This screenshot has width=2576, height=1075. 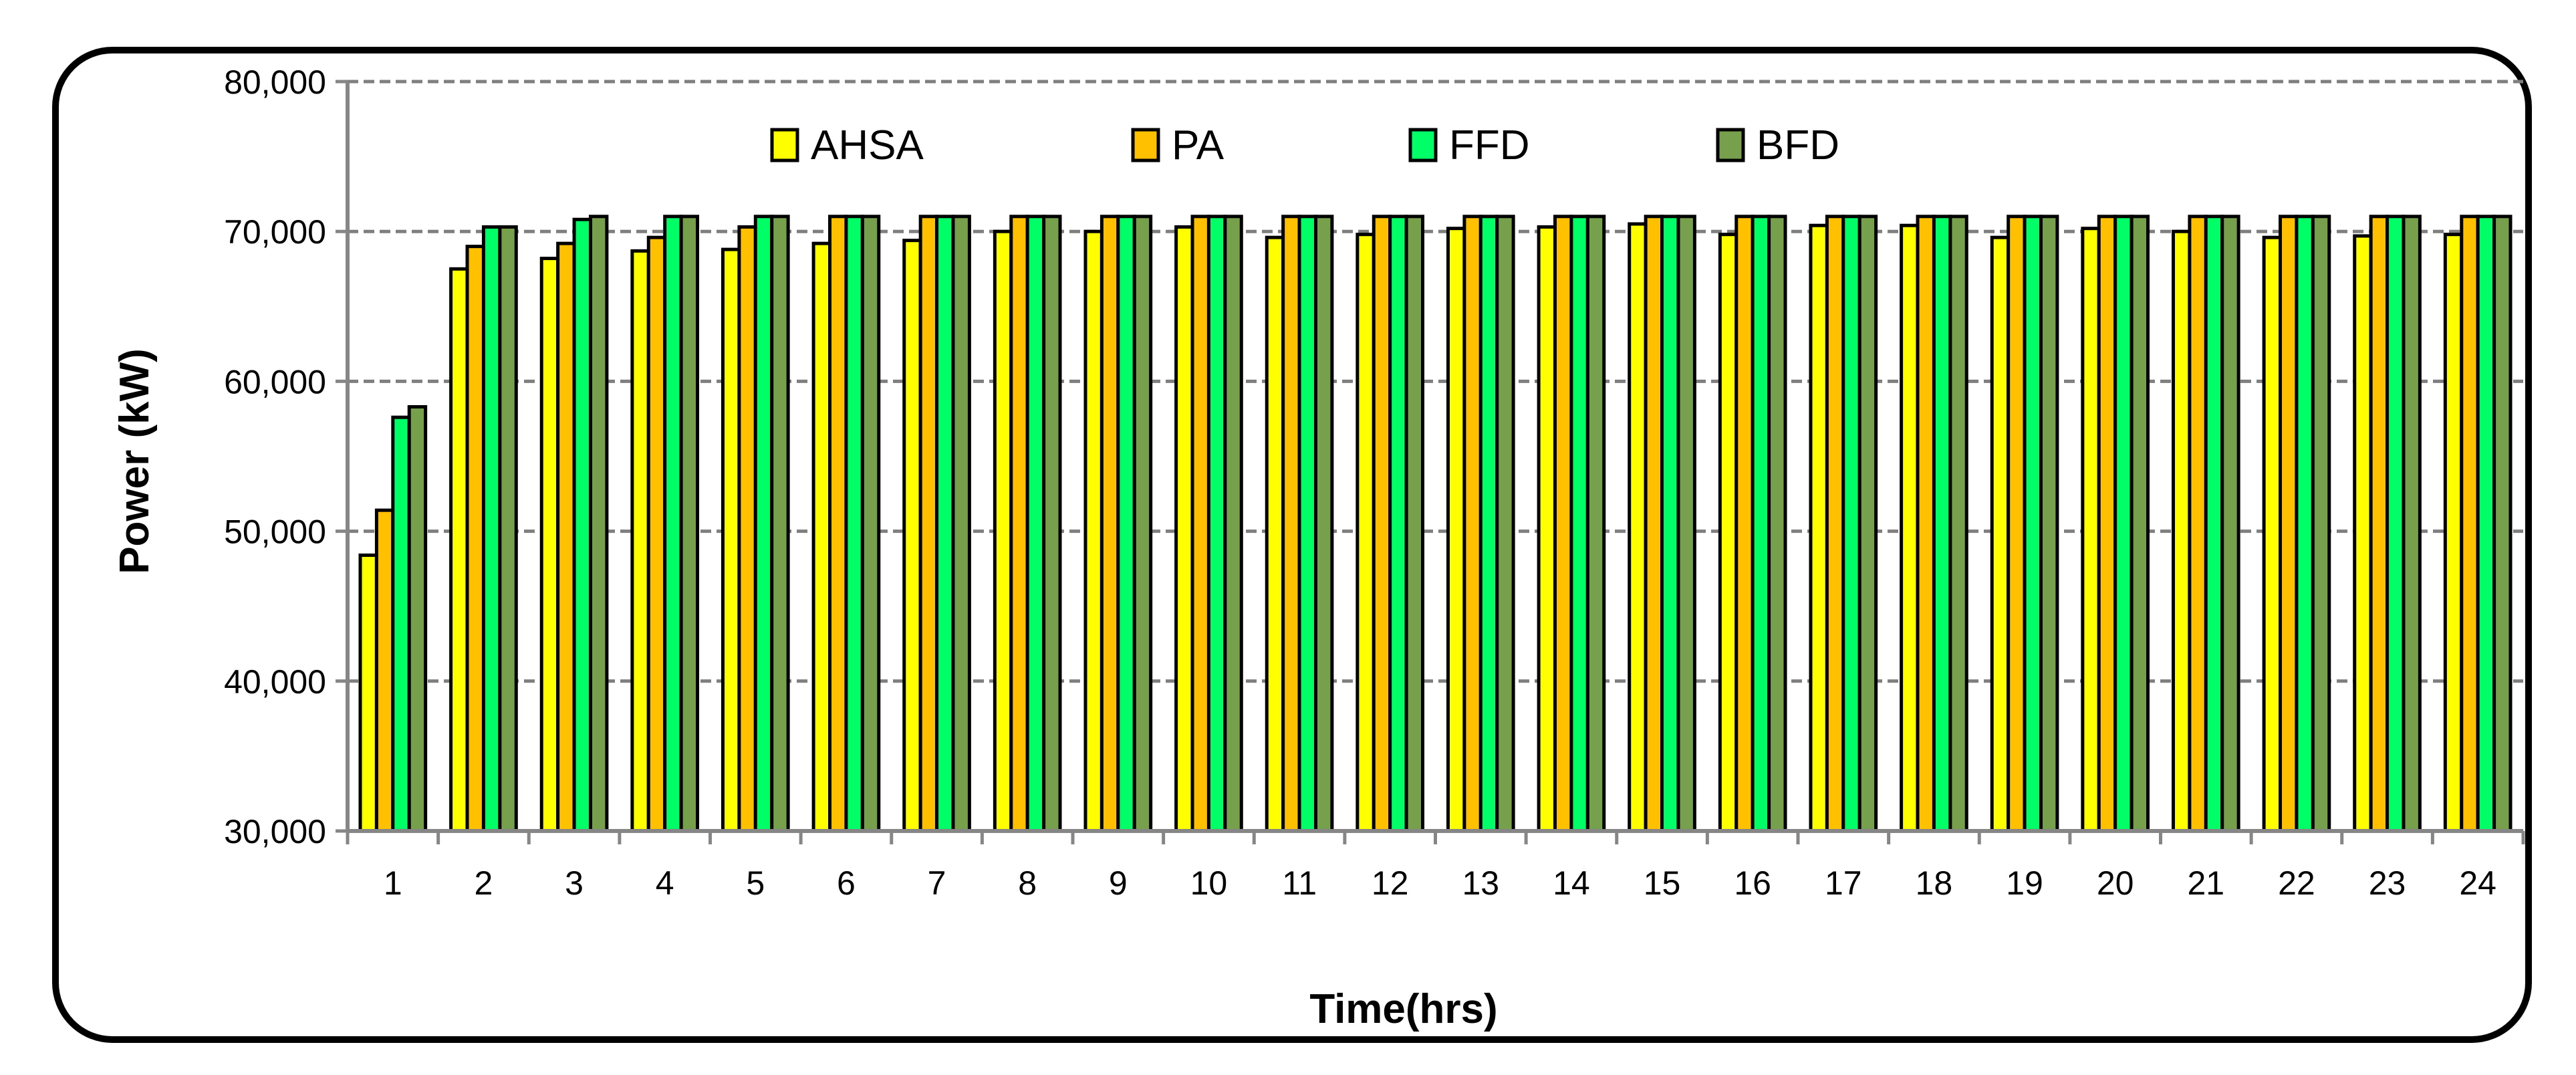 What do you see at coordinates (1662, 883) in the screenshot?
I see `x-tick-label: 15` at bounding box center [1662, 883].